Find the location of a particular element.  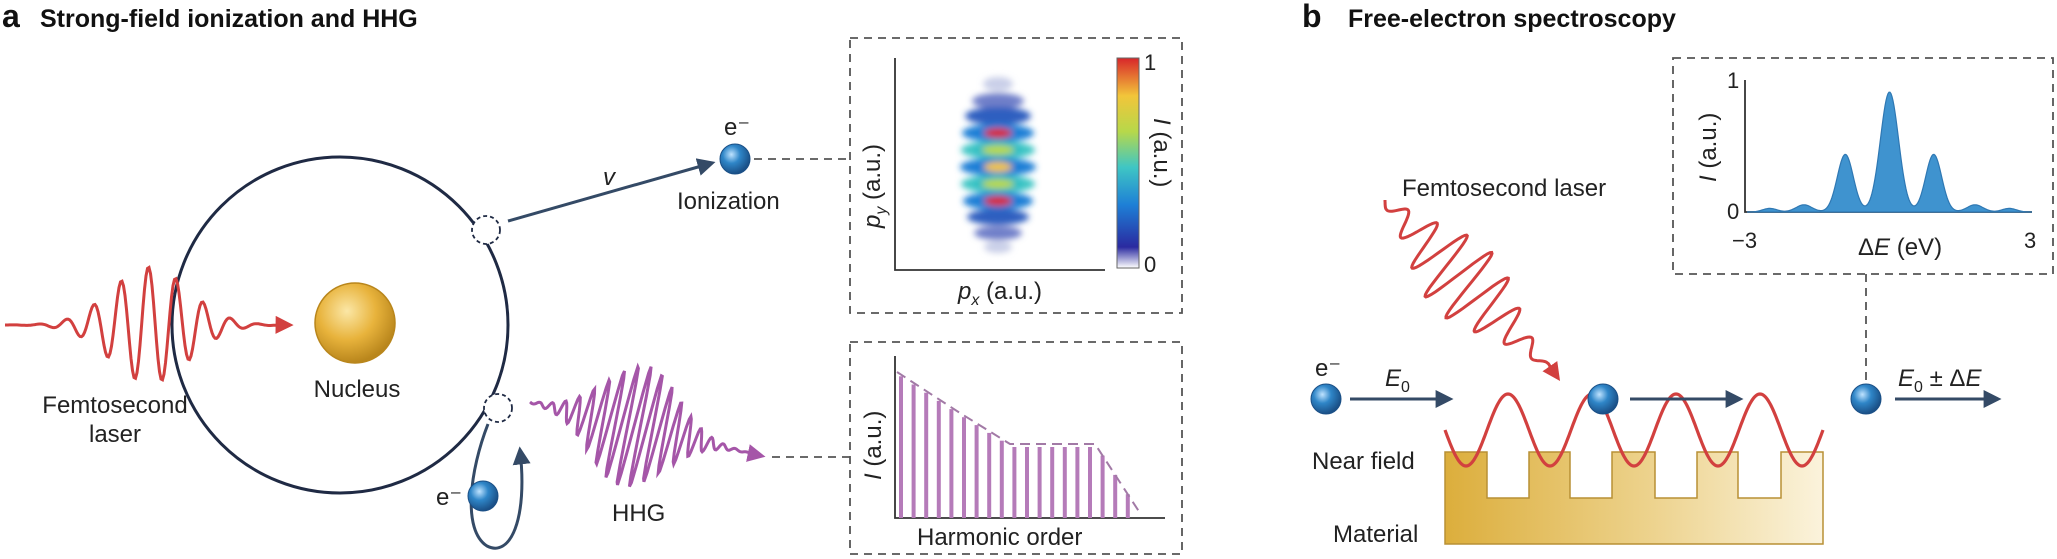

laser-pulse-wave is located at coordinates (149, 324).